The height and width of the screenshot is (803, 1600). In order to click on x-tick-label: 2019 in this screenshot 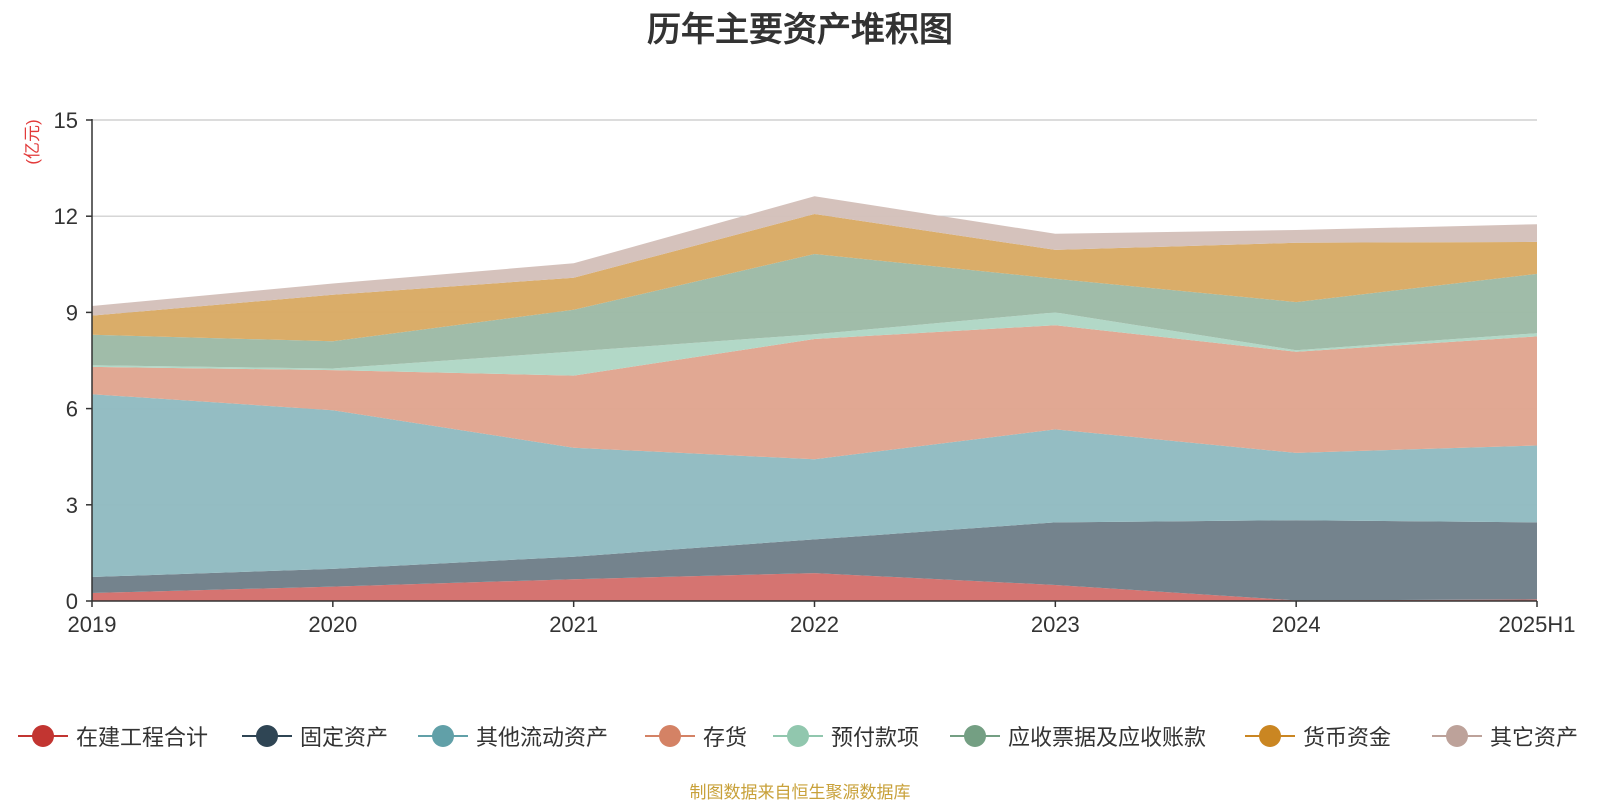, I will do `click(92, 624)`.